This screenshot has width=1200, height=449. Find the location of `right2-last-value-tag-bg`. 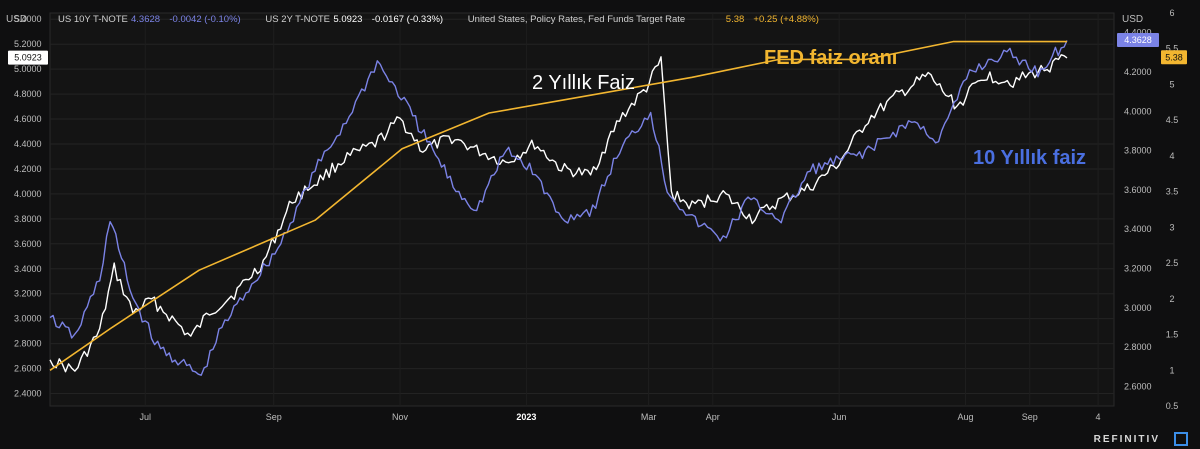

right2-last-value-tag-bg is located at coordinates (1174, 57).